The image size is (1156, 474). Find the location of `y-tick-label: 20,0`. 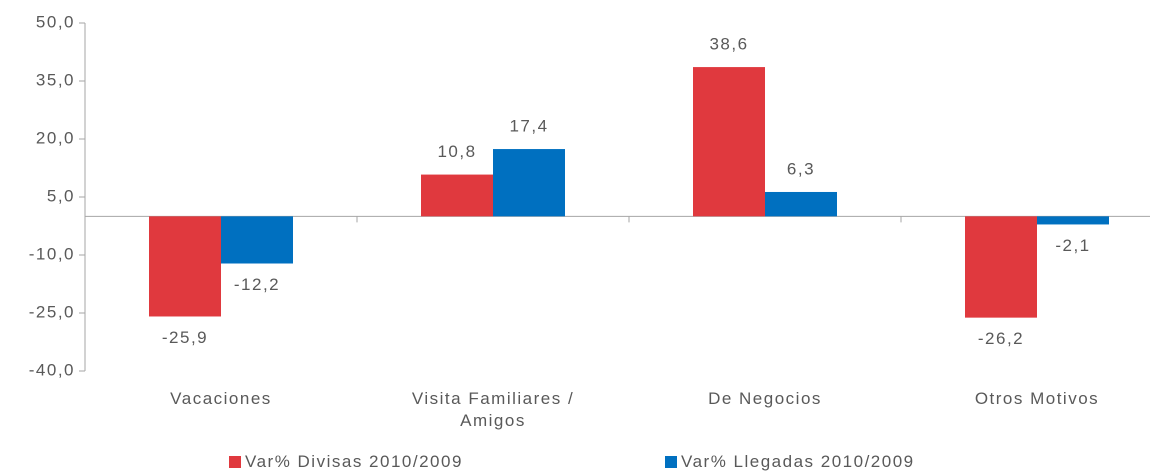

y-tick-label: 20,0 is located at coordinates (55, 137).